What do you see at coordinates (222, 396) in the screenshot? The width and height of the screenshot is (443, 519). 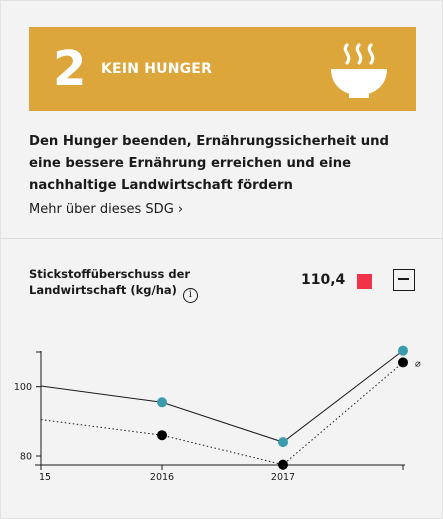 I see `series-line` at bounding box center [222, 396].